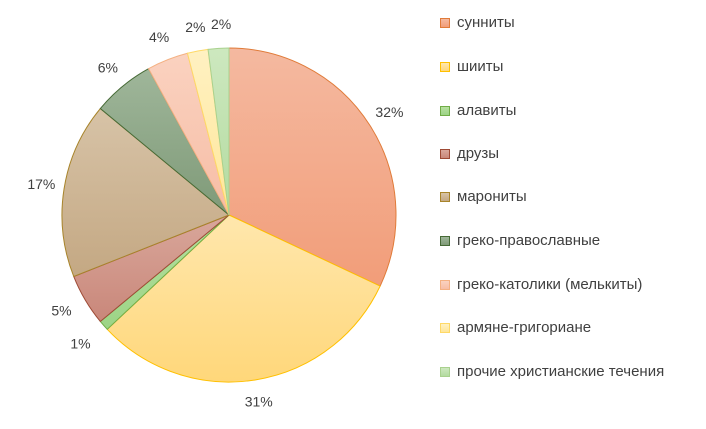 The image size is (706, 429). What do you see at coordinates (486, 22) in the screenshot?
I see `legend-label: сунниты` at bounding box center [486, 22].